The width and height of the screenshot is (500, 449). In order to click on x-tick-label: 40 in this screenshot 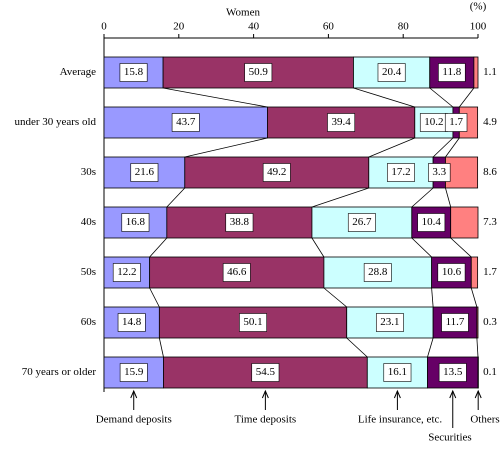, I will do `click(254, 27)`.